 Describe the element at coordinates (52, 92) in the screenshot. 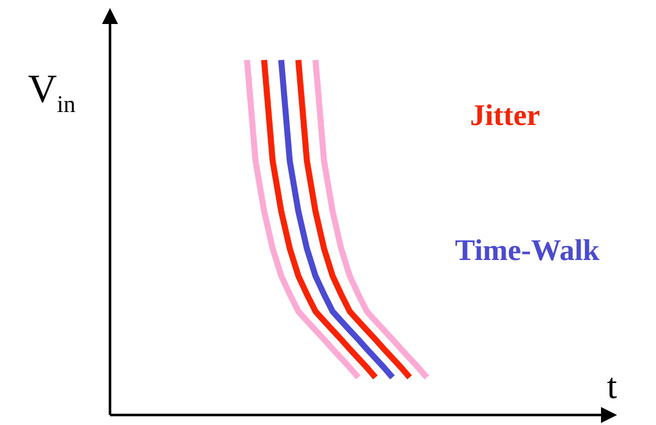

I see `y-axis-title: V$_{in}$` at that location.